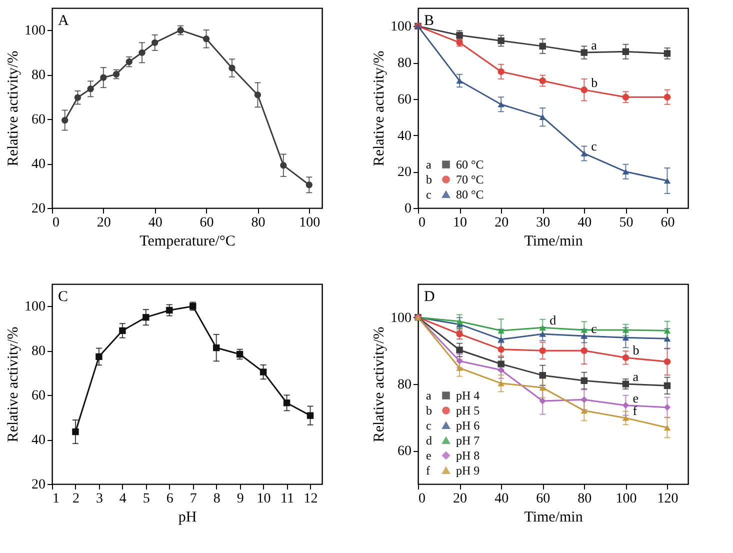 The image size is (733, 553). What do you see at coordinates (470, 195) in the screenshot?
I see `legend-label: 80 °C` at bounding box center [470, 195].